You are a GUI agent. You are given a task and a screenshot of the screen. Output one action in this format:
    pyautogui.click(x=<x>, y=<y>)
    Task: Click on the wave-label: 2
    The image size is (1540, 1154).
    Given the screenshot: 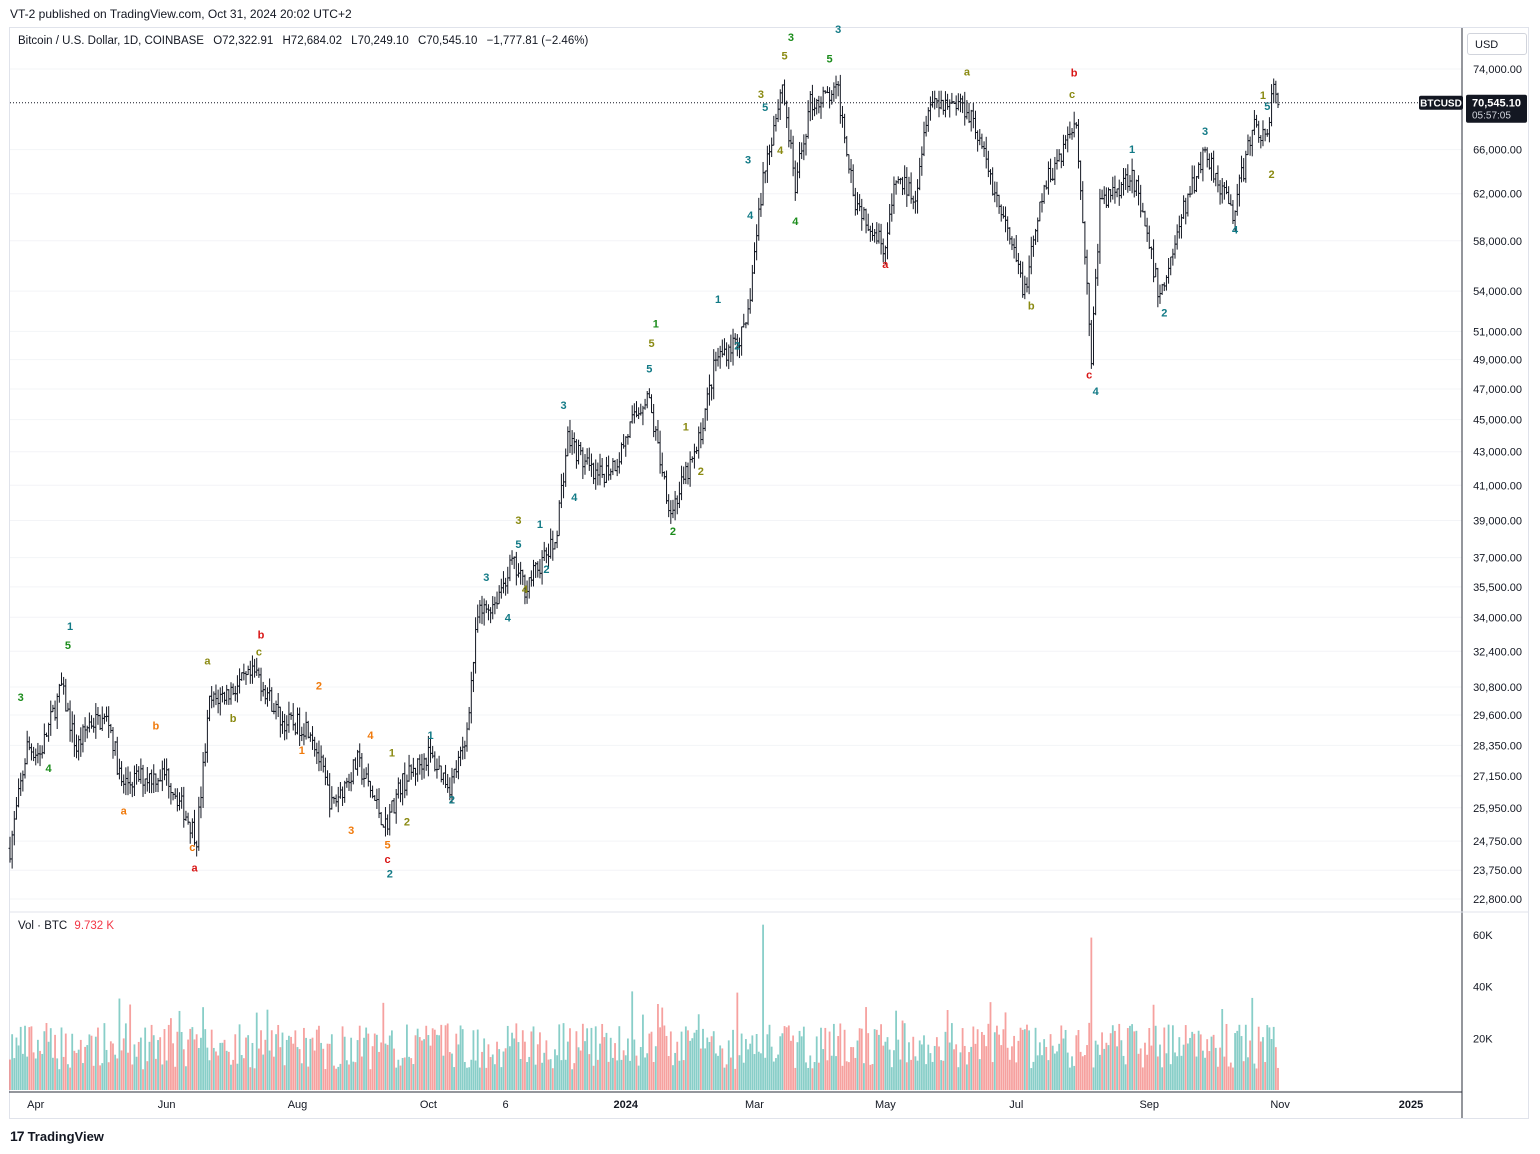 What is the action you would take?
    pyautogui.click(x=701, y=472)
    